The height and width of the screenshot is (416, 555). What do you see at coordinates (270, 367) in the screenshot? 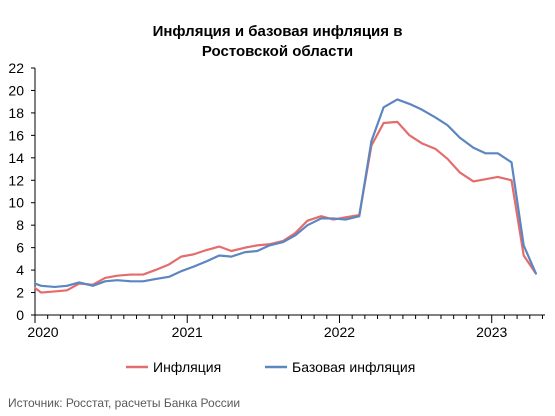
I see `legend: Инфляция Базовая инфляция` at bounding box center [270, 367].